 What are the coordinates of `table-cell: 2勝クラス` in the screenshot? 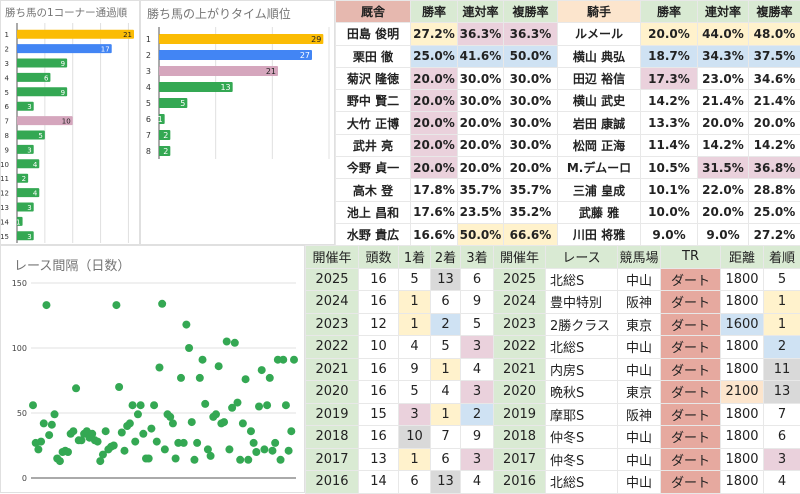 It's located at (582, 324).